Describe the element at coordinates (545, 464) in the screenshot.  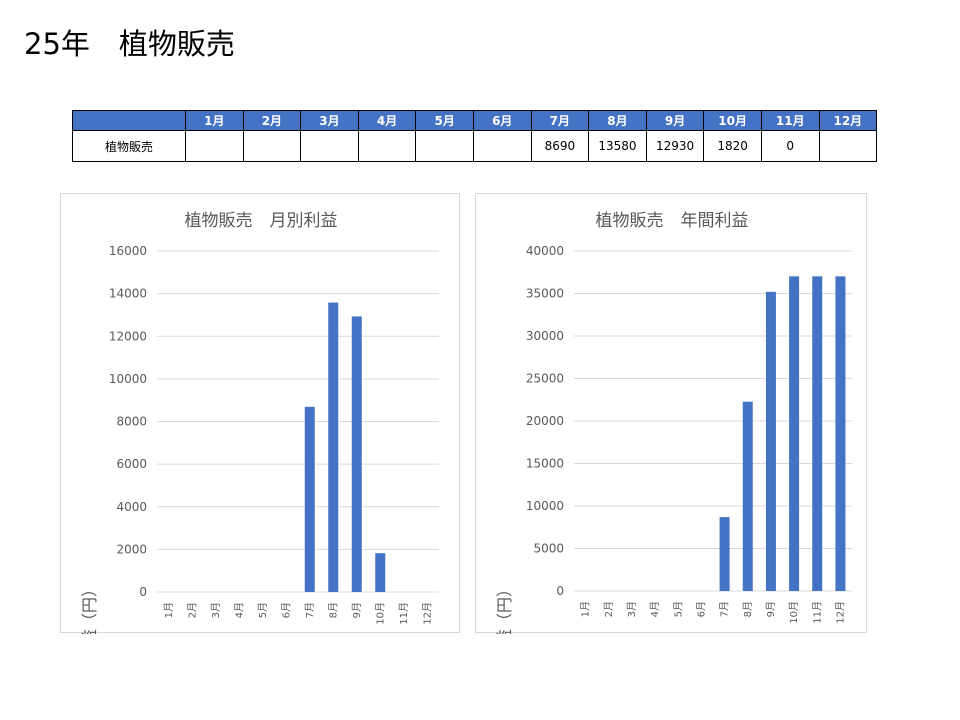
I see `y-tick-label: 15000` at that location.